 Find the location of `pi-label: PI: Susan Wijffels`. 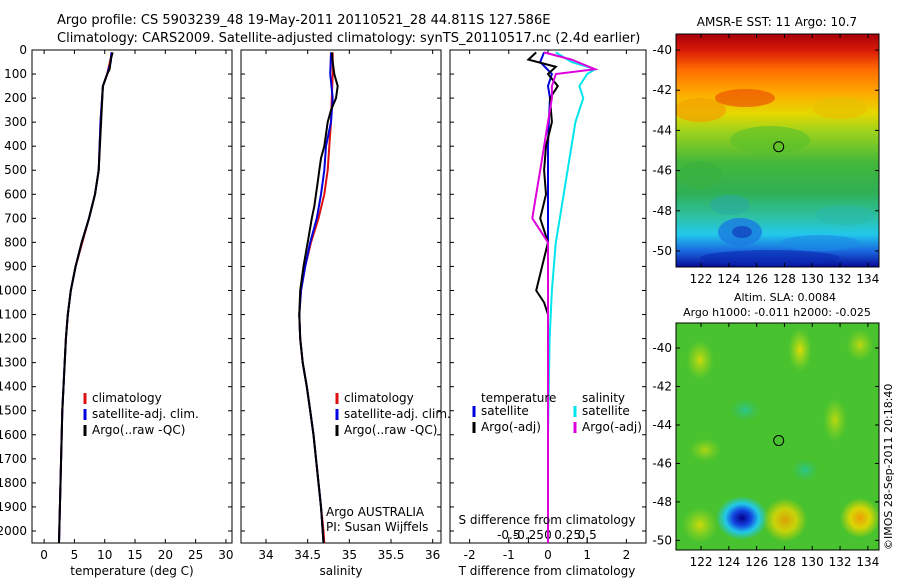

pi-label: PI: Susan Wijffels is located at coordinates (377, 527).